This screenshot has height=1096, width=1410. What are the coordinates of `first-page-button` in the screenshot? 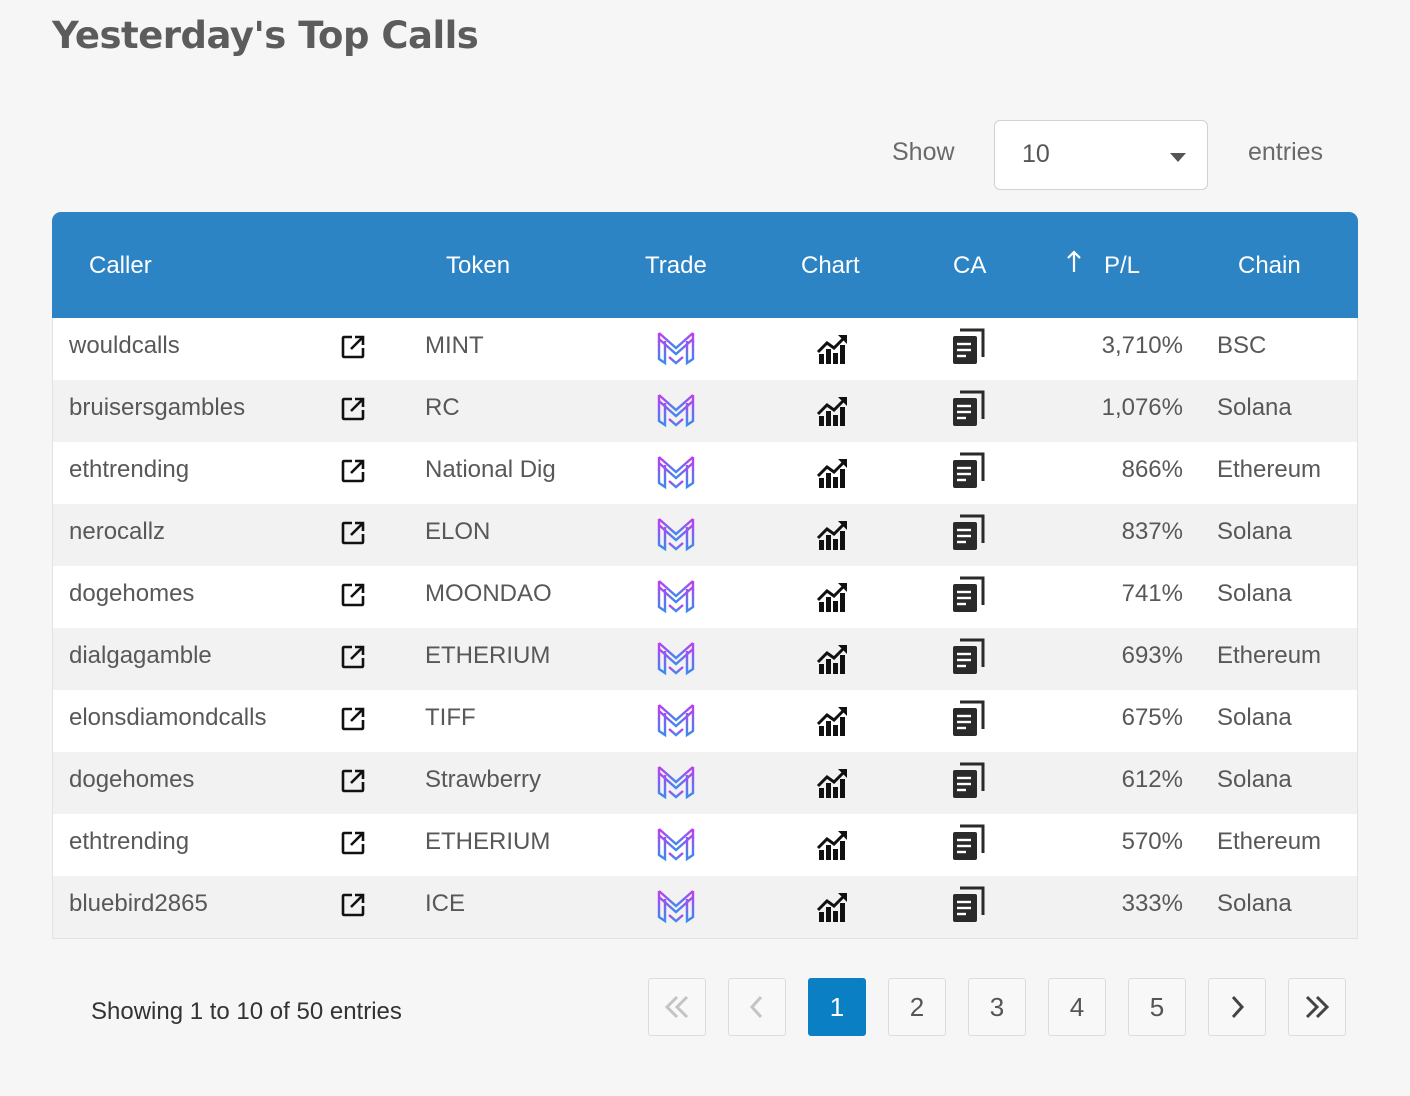 It's located at (677, 1007).